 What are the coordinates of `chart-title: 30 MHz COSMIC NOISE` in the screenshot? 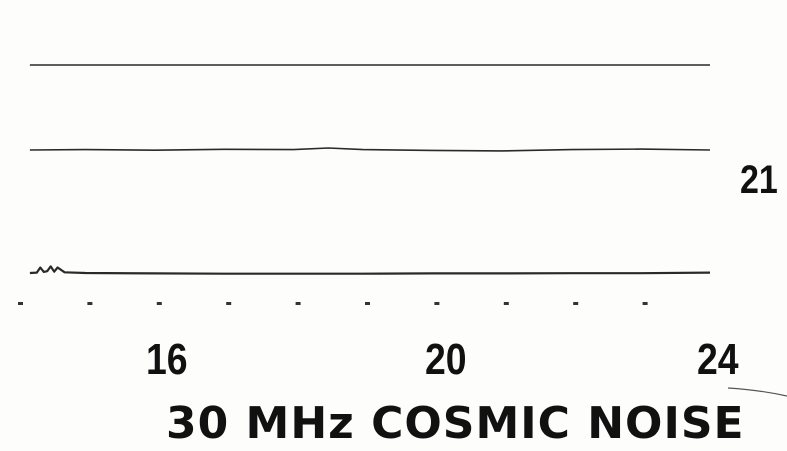 It's located at (455, 423).